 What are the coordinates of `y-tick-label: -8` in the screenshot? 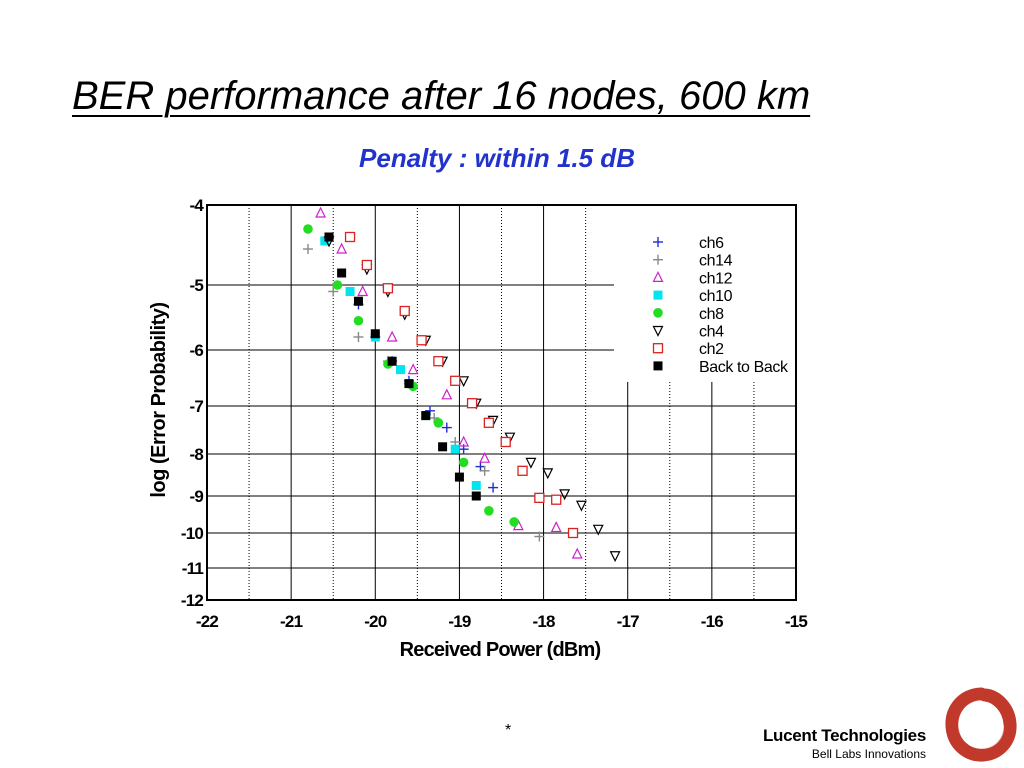 It's located at (196, 454).